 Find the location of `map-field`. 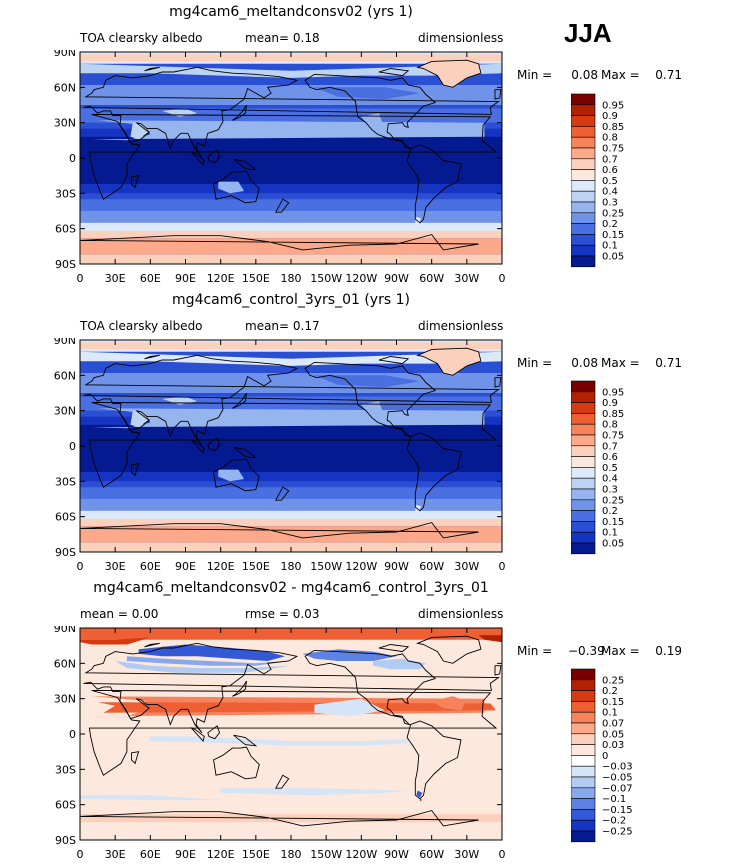

map-field is located at coordinates (291, 446).